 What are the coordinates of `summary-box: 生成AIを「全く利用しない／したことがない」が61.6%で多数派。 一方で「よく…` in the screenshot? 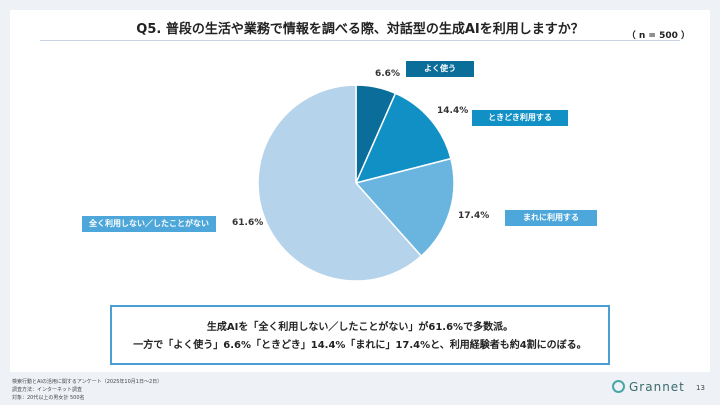 It's located at (360, 335).